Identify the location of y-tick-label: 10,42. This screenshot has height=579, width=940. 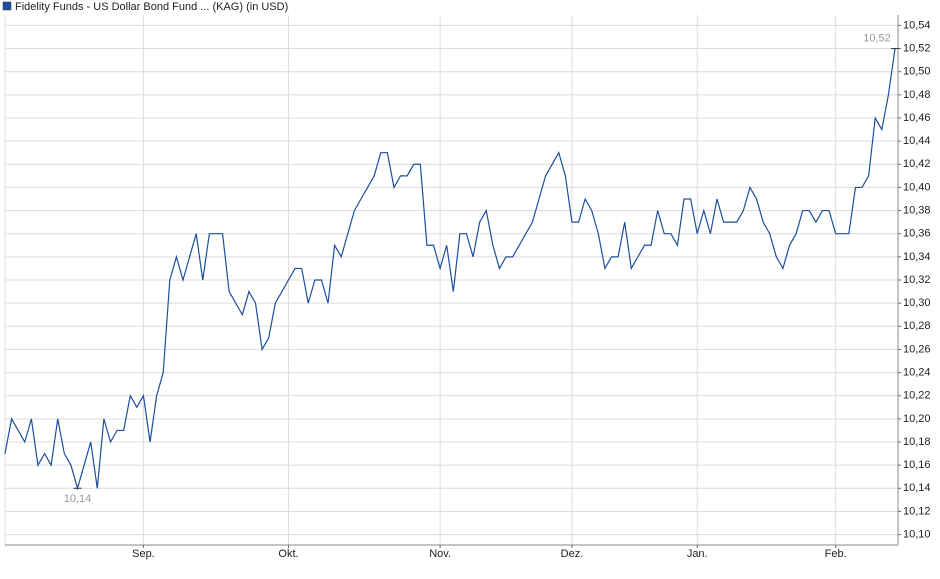
(917, 164).